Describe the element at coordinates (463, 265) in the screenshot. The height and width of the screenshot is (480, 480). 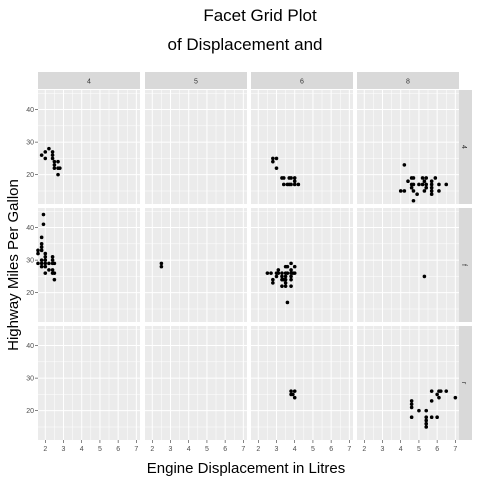
I see `row-strip-label: f` at that location.